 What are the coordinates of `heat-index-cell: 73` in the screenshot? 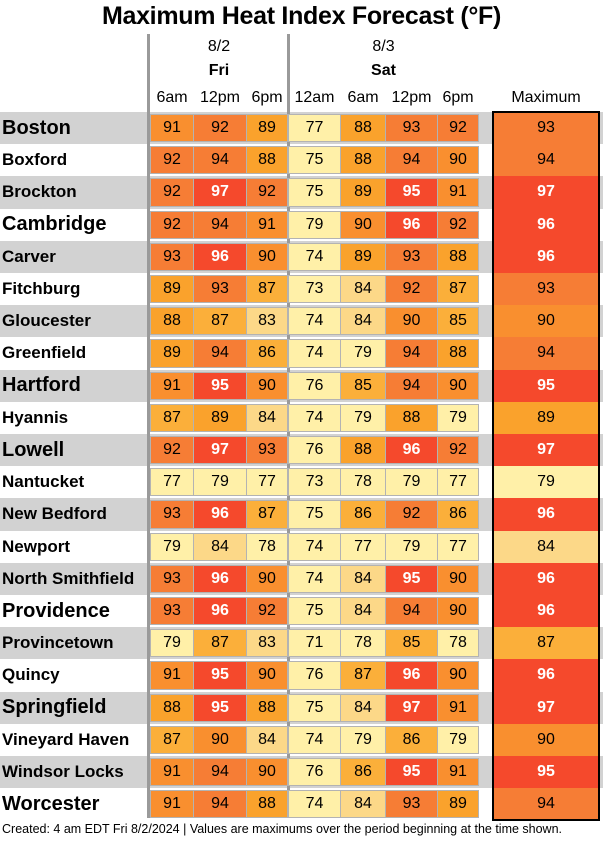 It's located at (314, 289).